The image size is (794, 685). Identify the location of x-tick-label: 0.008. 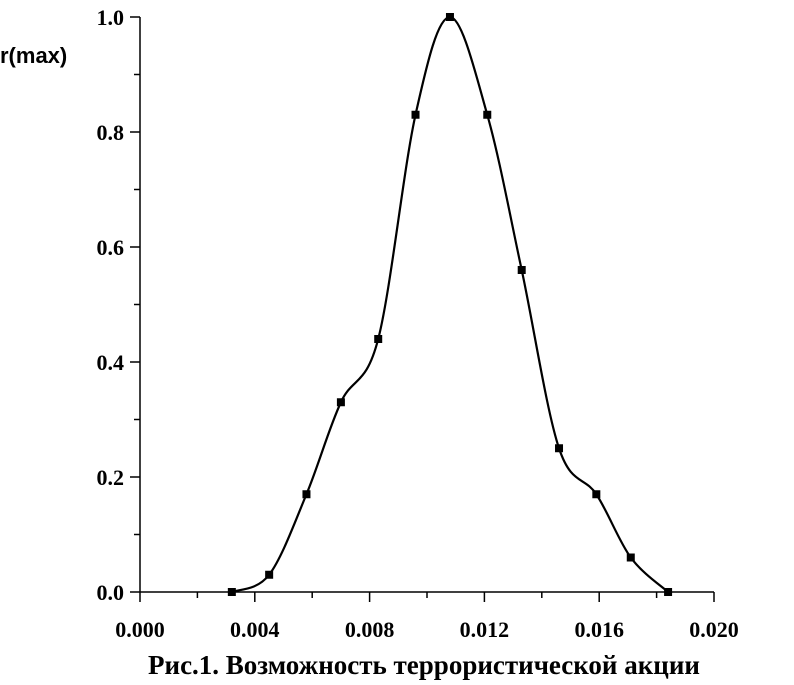
(370, 629).